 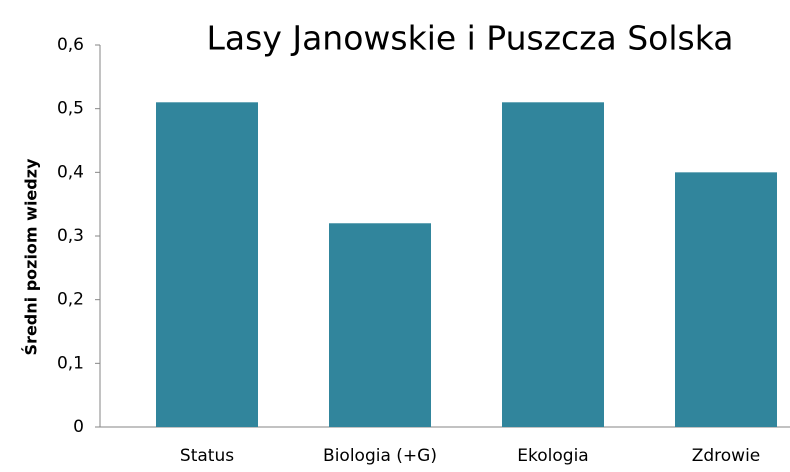 I want to click on y-tick-label: 0,6, so click(x=70, y=45).